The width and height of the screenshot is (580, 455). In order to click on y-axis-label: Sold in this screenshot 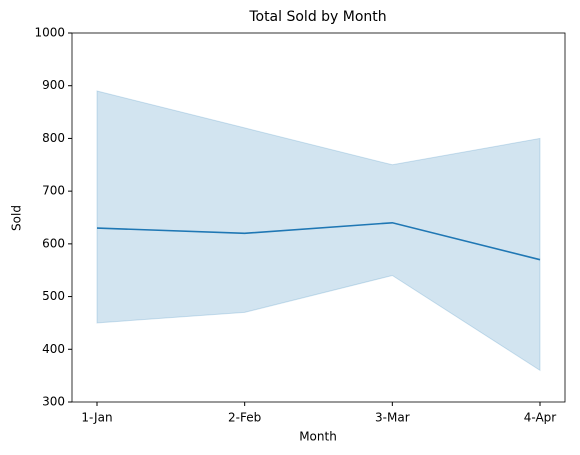, I will do `click(17, 218)`.